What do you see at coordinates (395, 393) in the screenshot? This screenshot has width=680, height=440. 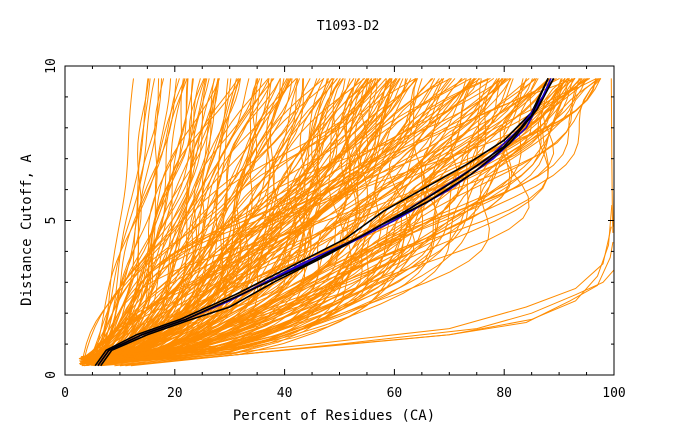 I see `x-tick-label: 60` at bounding box center [395, 393].